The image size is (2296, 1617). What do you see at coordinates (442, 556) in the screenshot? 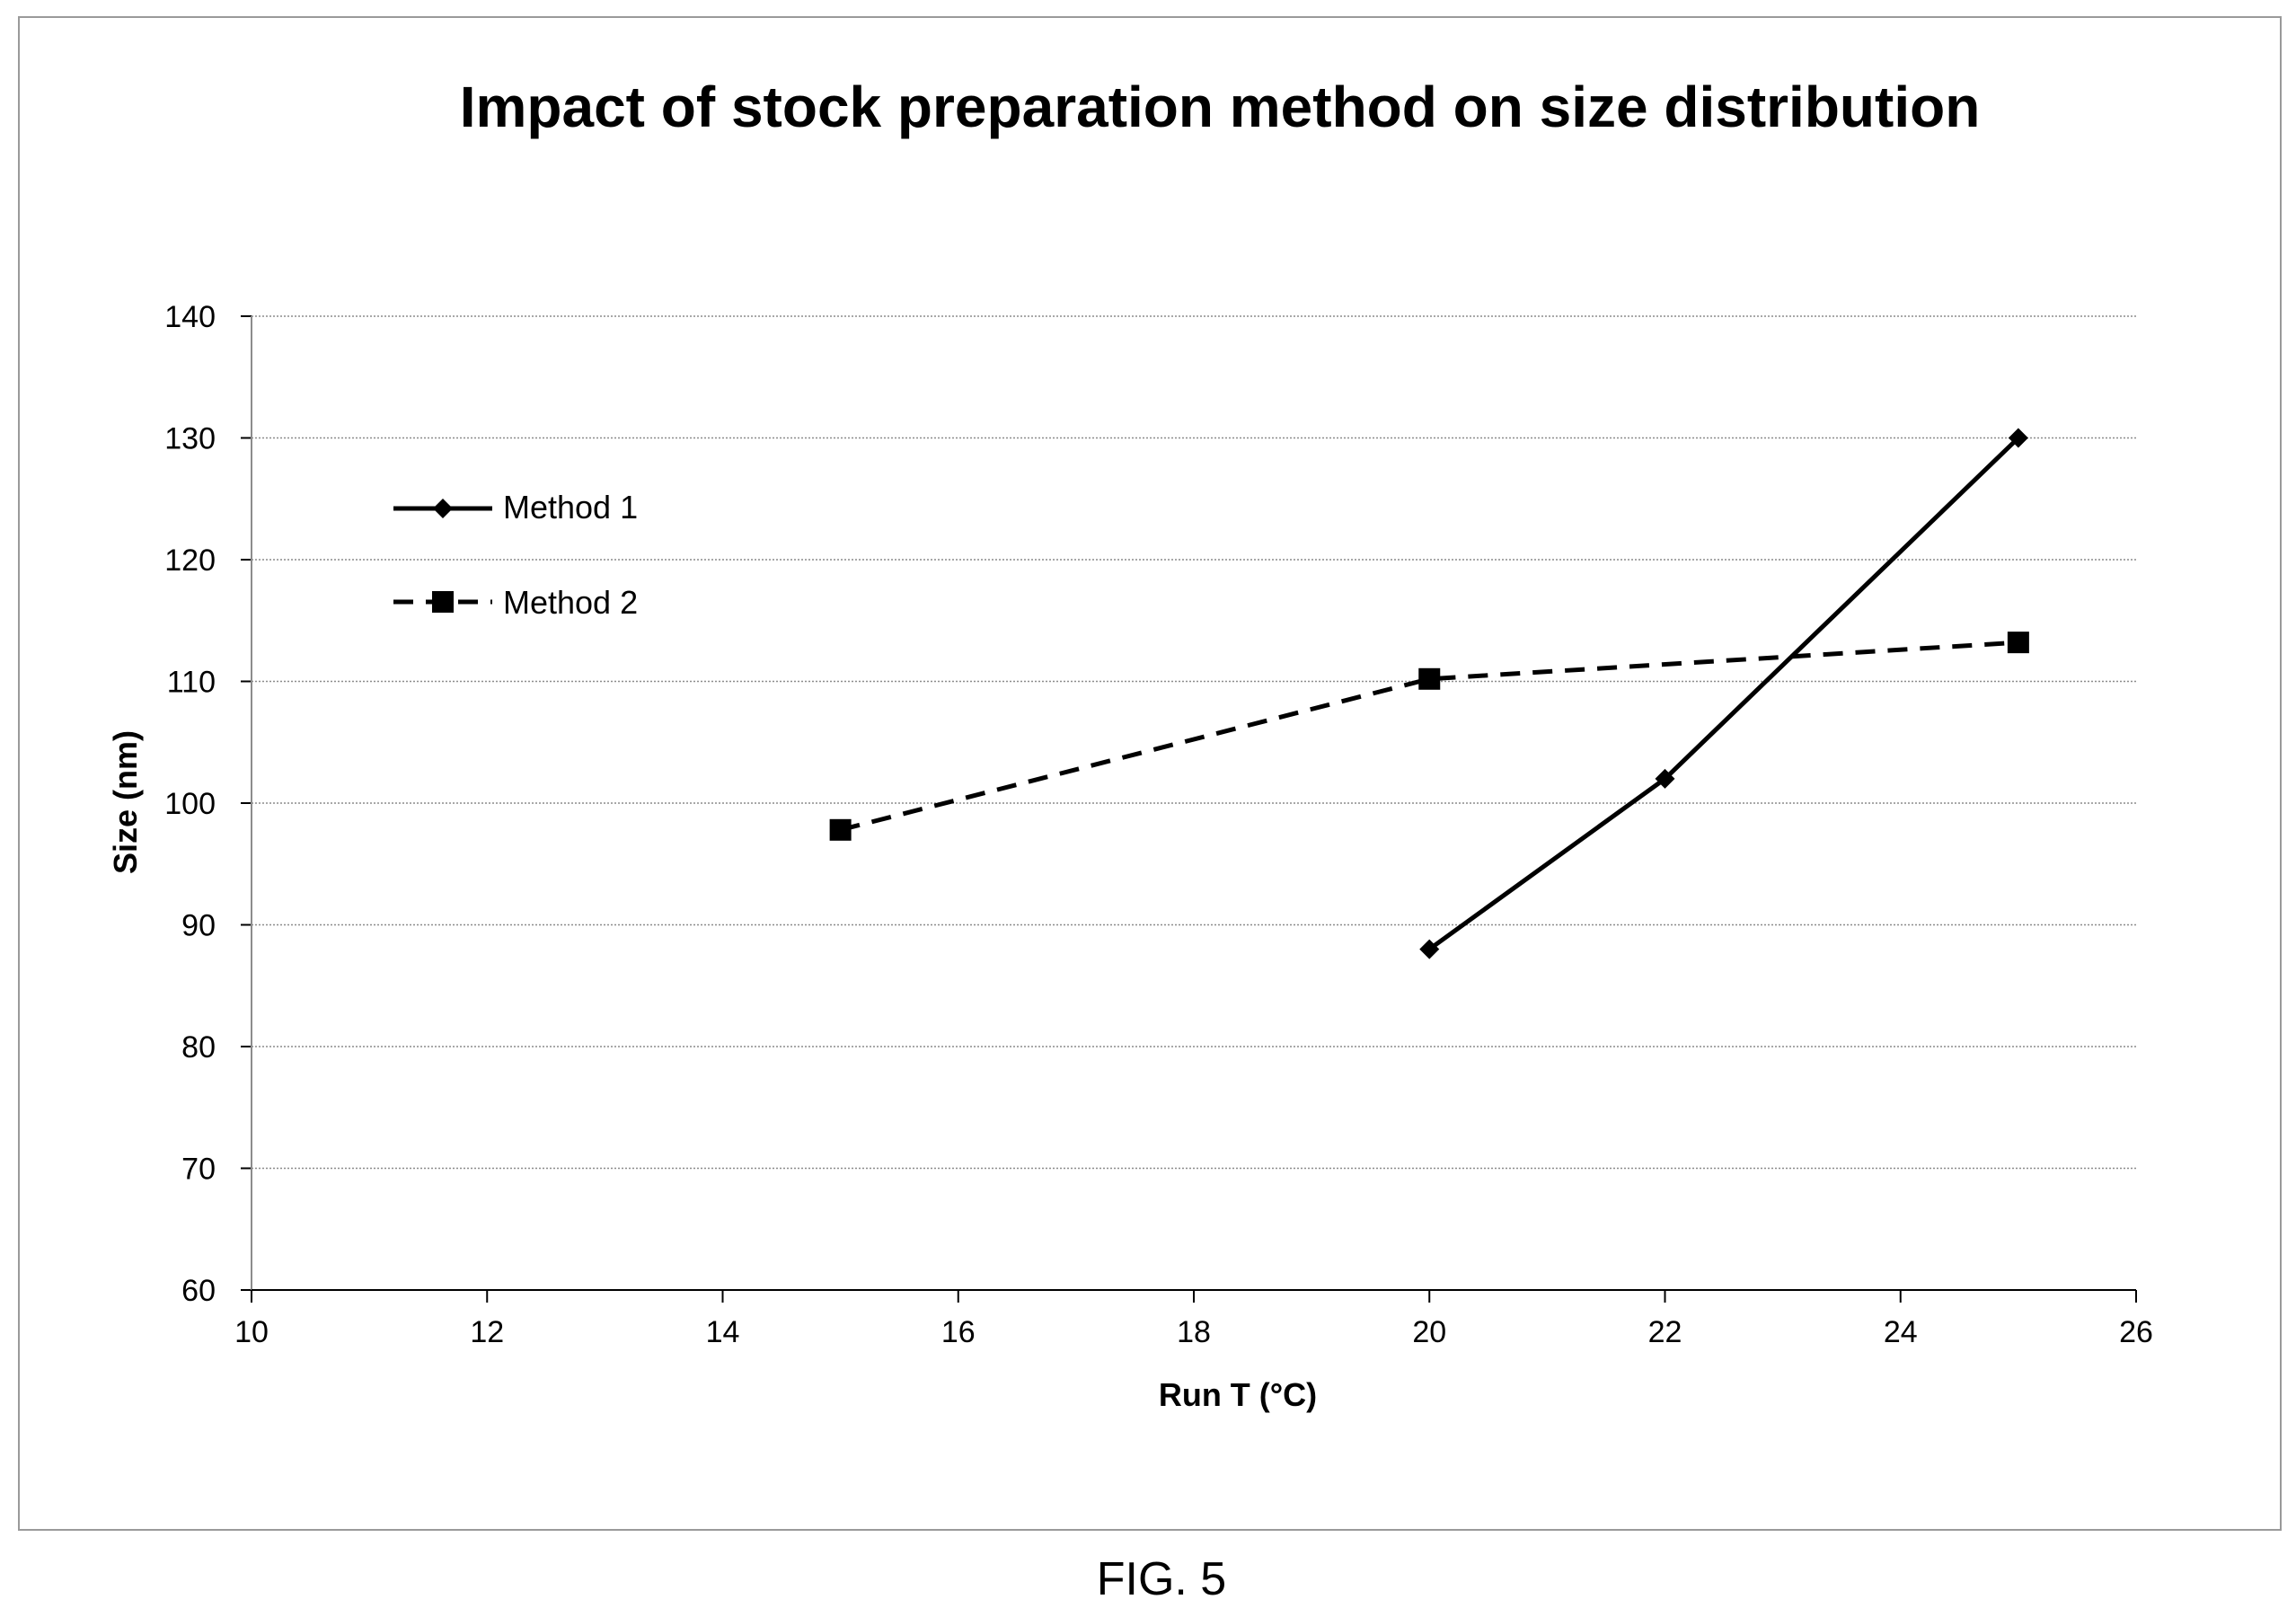
I see `legend` at bounding box center [442, 556].